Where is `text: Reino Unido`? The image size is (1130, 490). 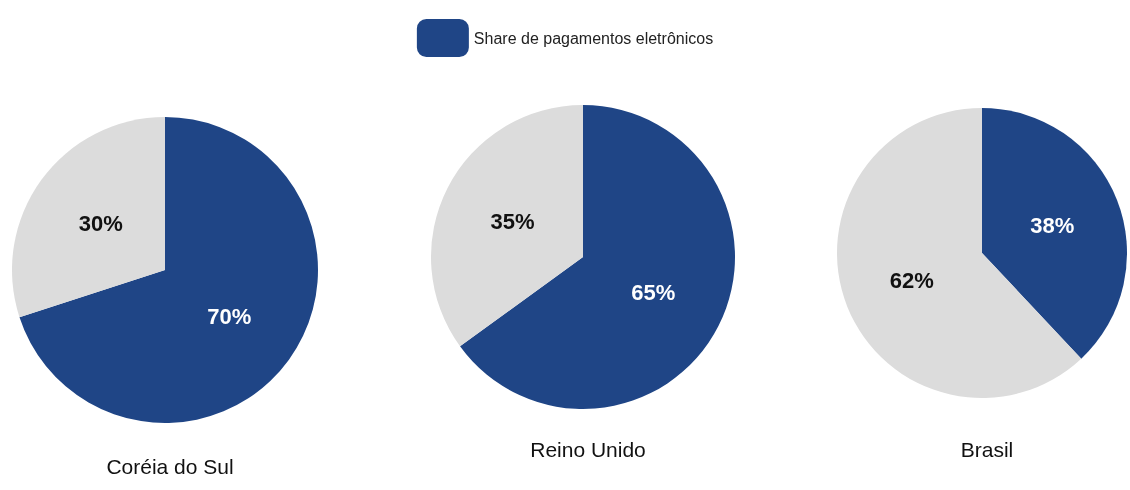 text: Reino Unido is located at coordinates (588, 449).